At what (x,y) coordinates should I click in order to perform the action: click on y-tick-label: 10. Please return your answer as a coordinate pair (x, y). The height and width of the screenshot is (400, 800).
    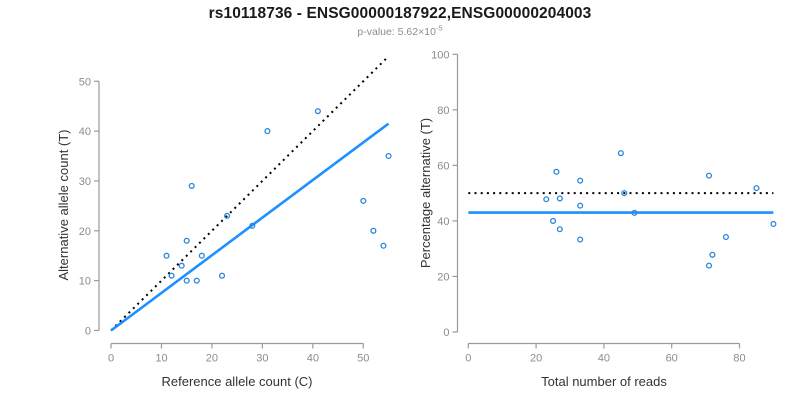
    Looking at the image, I should click on (85, 282).